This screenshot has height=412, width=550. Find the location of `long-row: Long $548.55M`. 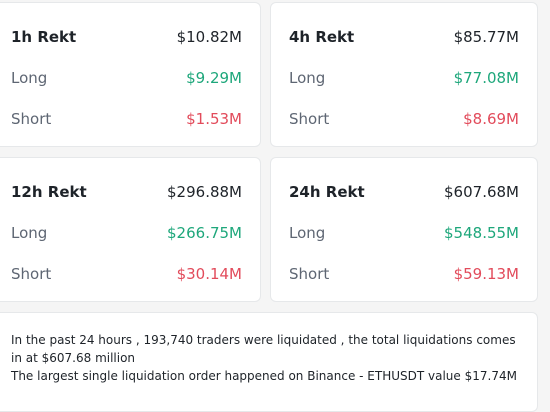

long-row: Long $548.55M is located at coordinates (404, 233).